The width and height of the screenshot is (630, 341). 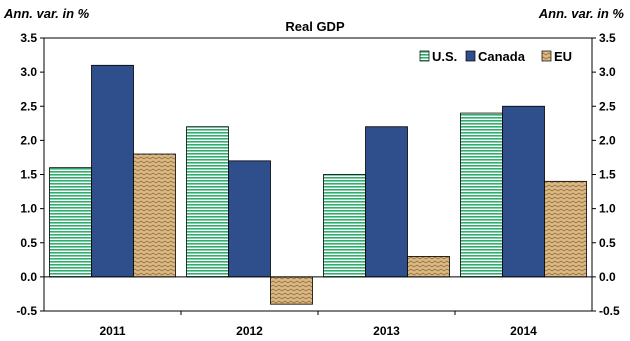 I want to click on y-tick-label-right: 3.0, so click(x=607, y=72).